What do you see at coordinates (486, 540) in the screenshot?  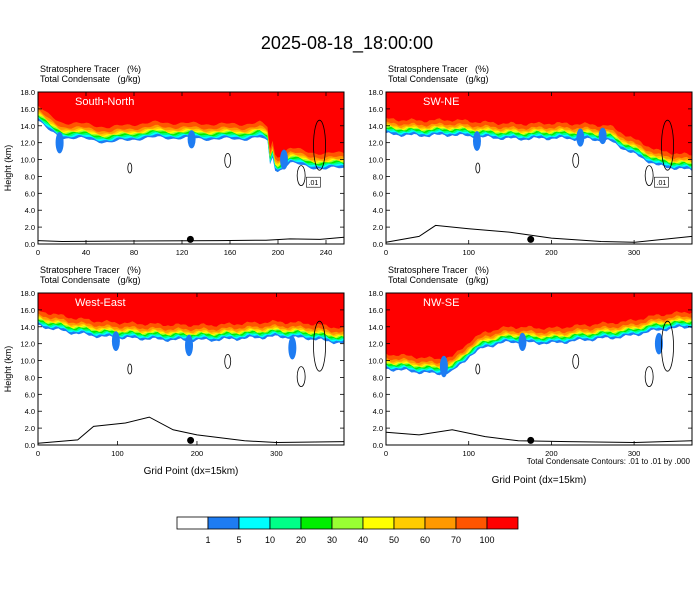 I see `colorbar-label: 100` at bounding box center [486, 540].